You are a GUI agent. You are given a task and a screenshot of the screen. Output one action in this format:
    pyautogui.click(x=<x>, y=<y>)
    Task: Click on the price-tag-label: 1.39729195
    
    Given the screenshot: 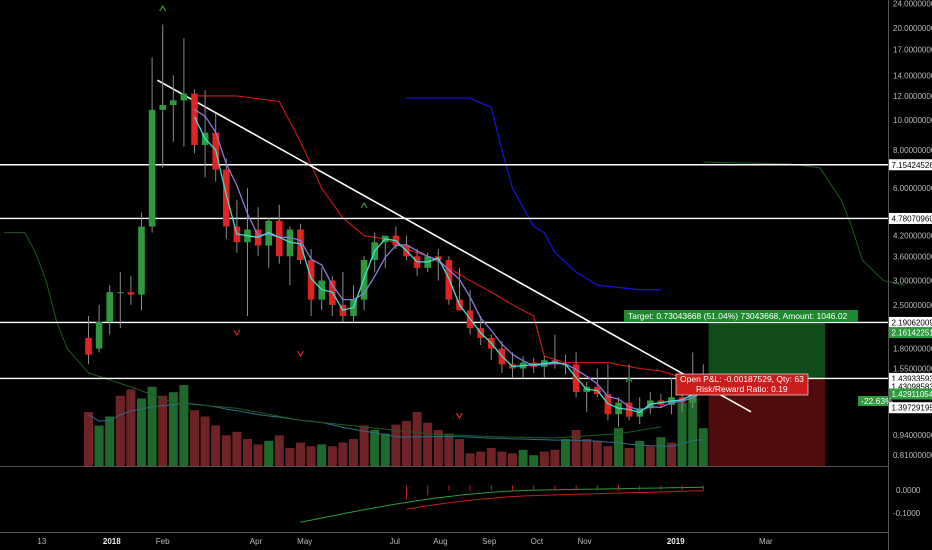 What is the action you would take?
    pyautogui.click(x=912, y=408)
    